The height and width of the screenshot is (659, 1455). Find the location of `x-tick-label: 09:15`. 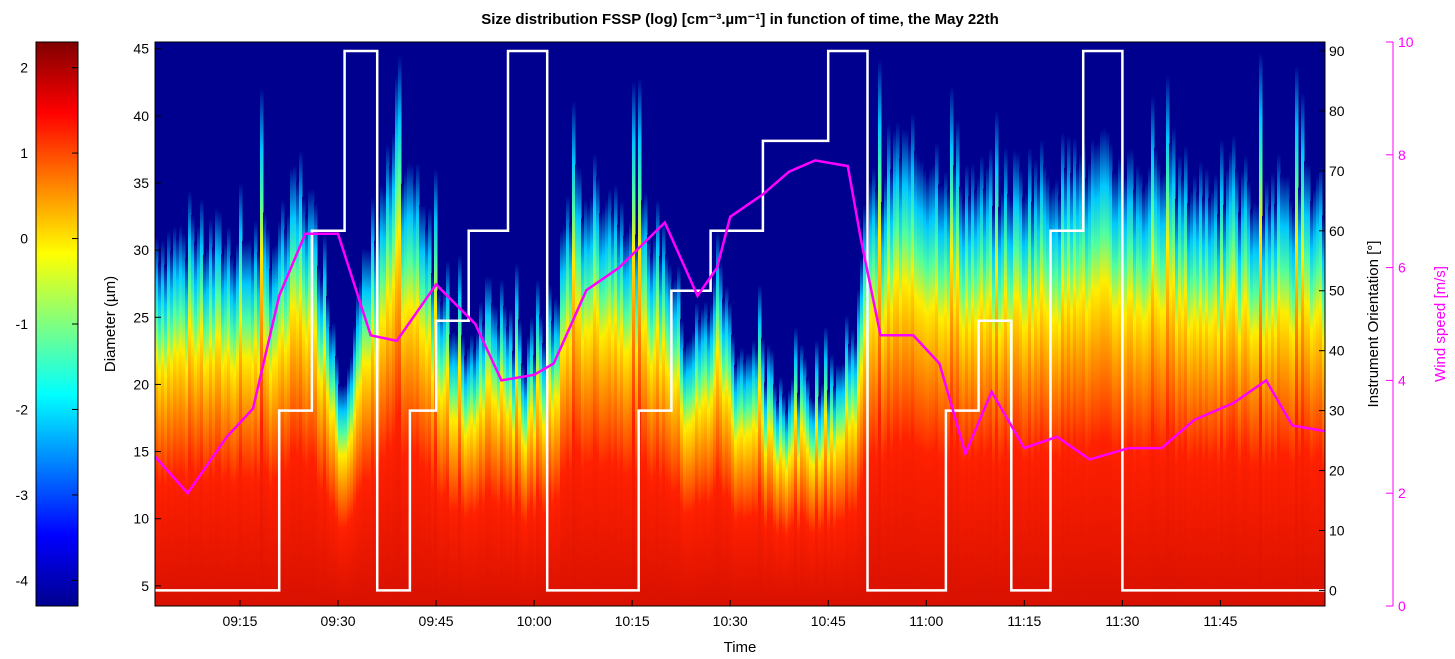

x-tick-label: 09:15 is located at coordinates (239, 621).